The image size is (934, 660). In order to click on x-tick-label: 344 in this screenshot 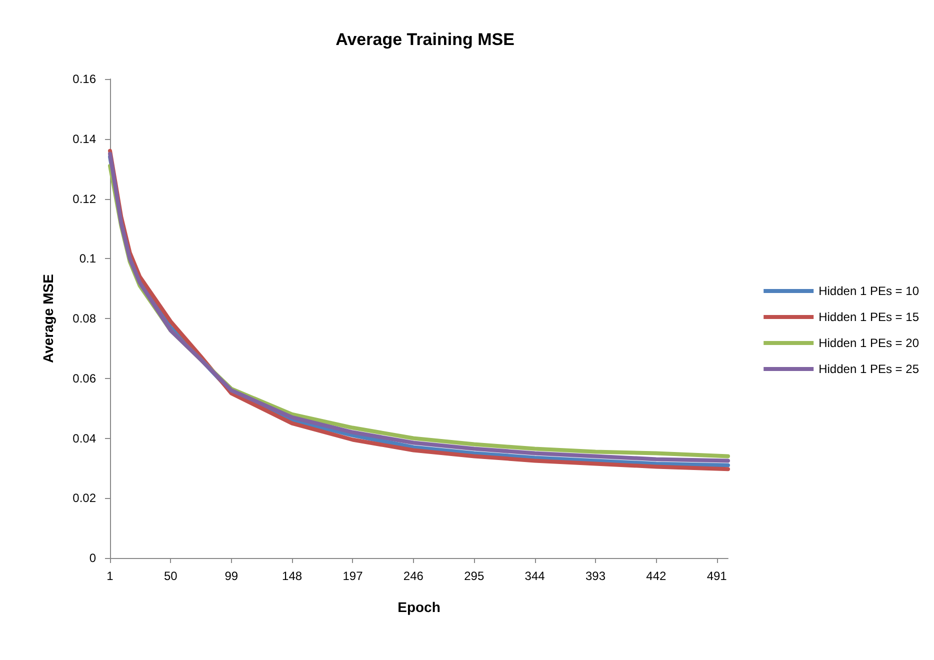, I will do `click(535, 576)`.